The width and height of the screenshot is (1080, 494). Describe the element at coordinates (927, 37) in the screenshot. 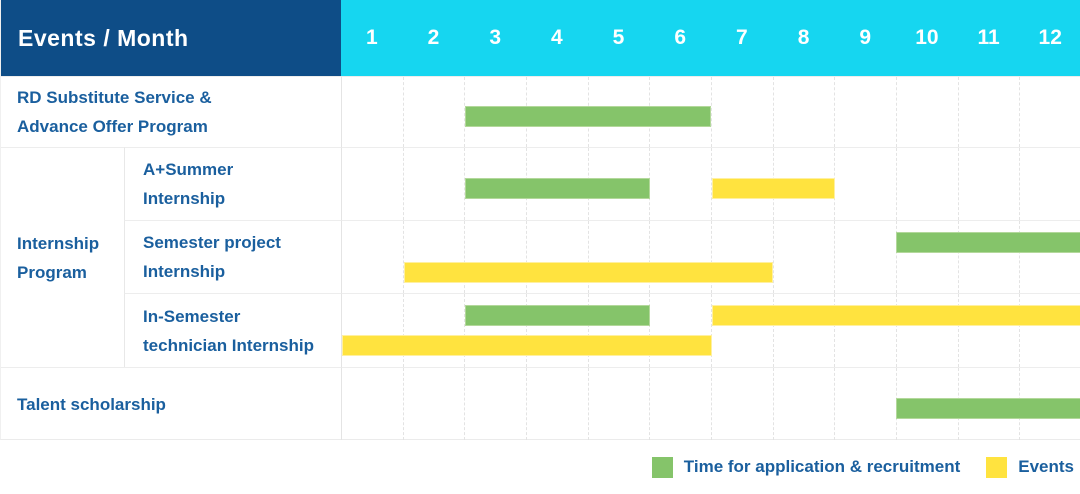

I see `month-header-10: 10` at that location.